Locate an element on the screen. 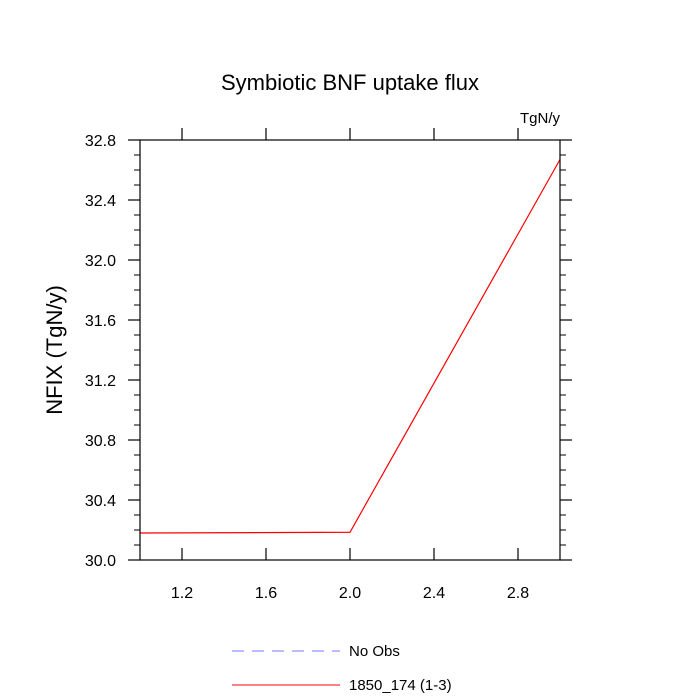 The image size is (700, 700). y-tick-label: 32.4 is located at coordinates (100, 201).